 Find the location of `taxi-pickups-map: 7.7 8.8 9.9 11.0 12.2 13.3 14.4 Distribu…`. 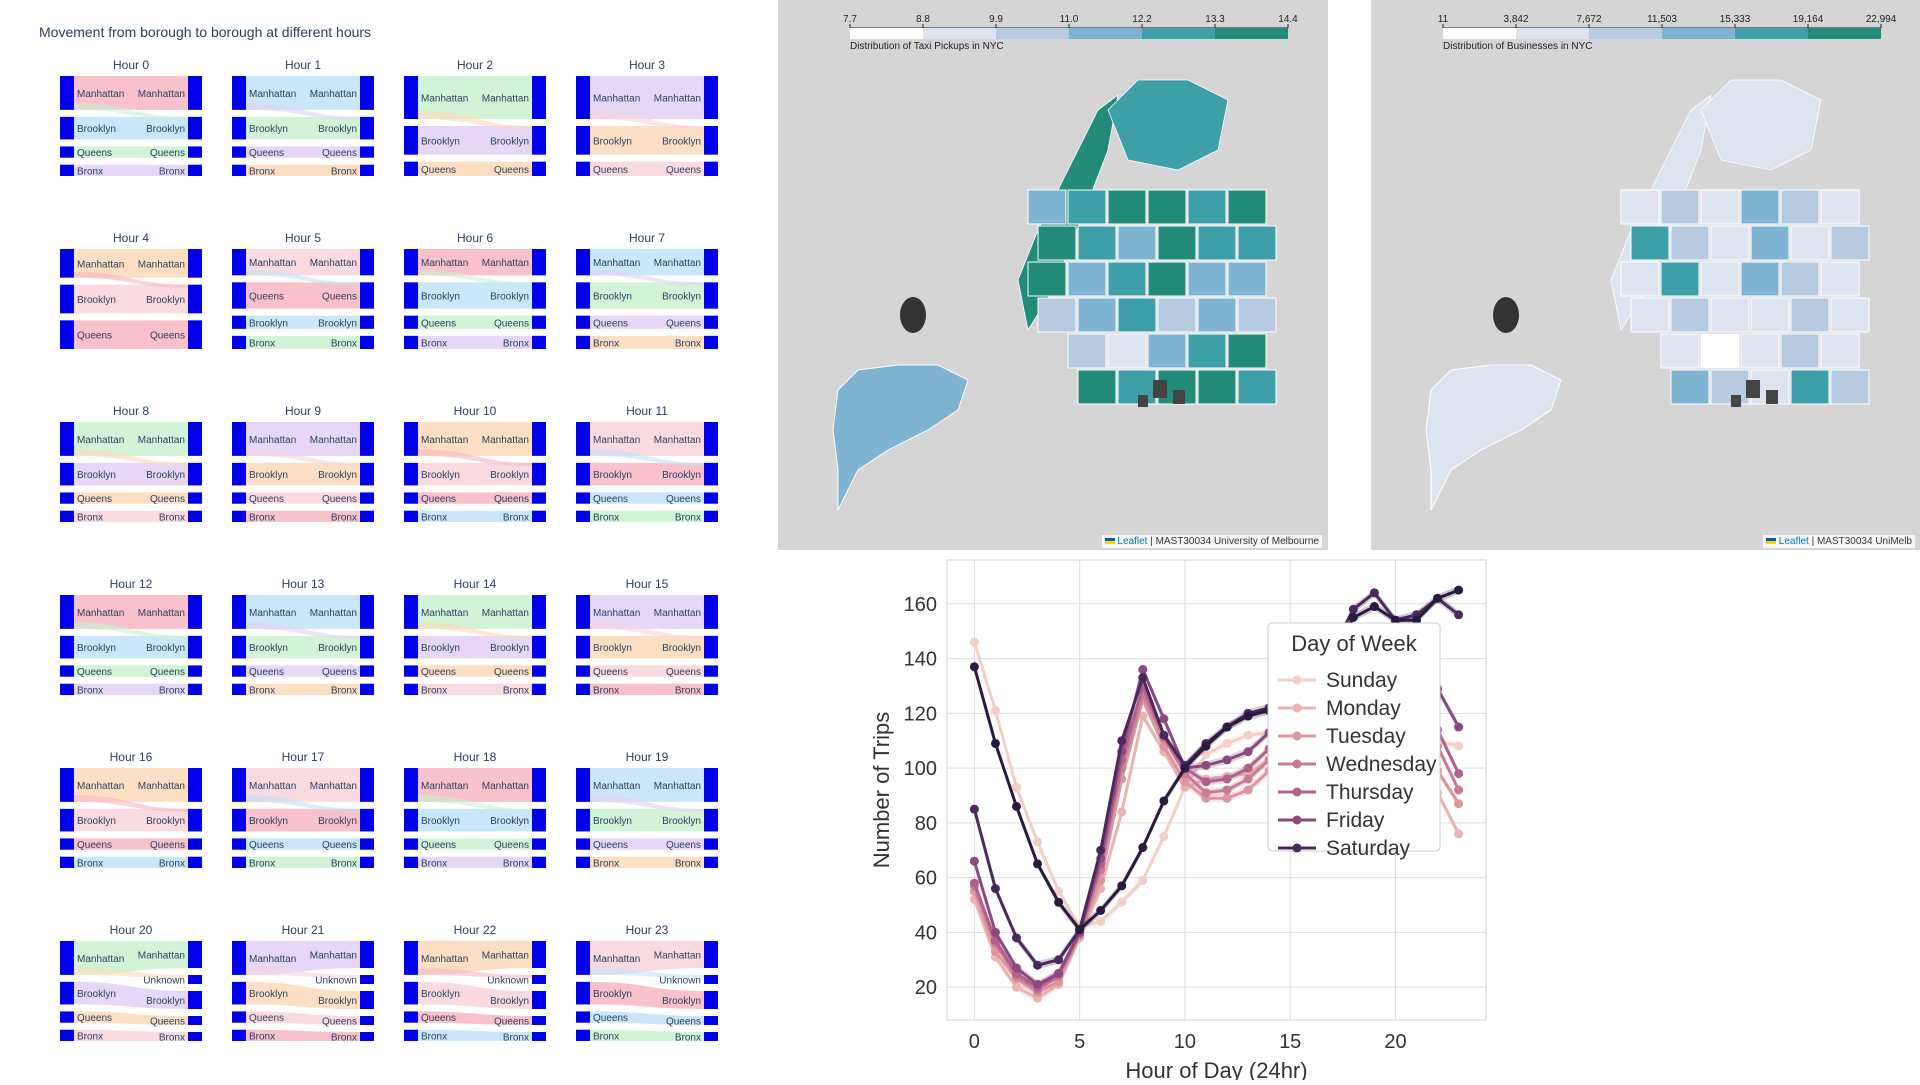

taxi-pickups-map: 7.7 8.8 9.9 11.0 12.2 13.3 14.4 Distribu… is located at coordinates (1053, 275).